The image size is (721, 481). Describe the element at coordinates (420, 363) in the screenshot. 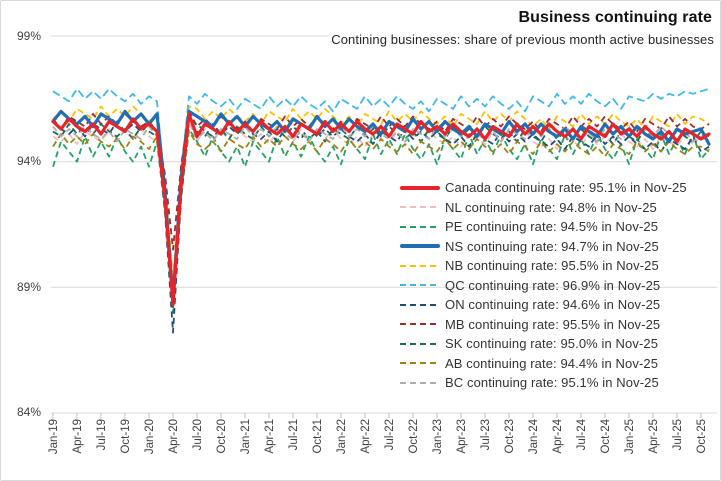

I see `legend-swatch-ab` at that location.